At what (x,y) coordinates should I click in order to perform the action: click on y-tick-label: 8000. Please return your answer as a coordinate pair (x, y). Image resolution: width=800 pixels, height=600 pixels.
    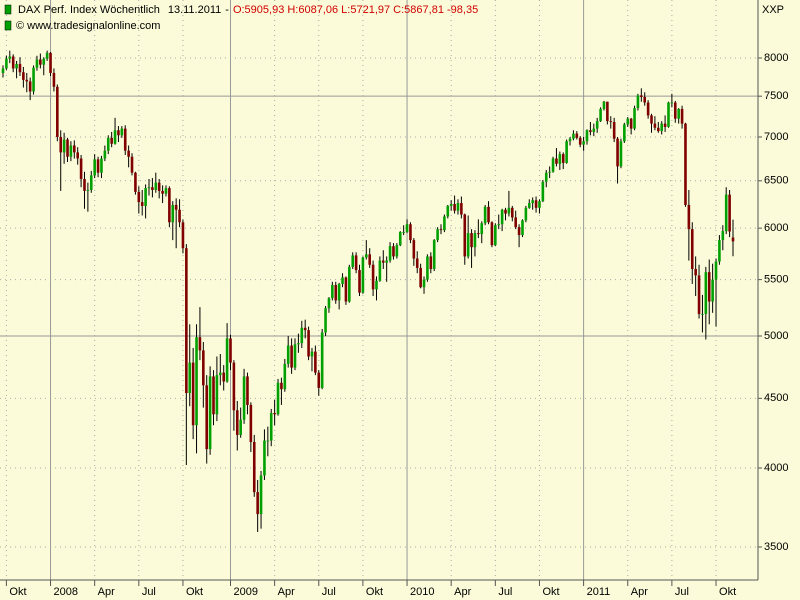
    Looking at the image, I should click on (776, 58).